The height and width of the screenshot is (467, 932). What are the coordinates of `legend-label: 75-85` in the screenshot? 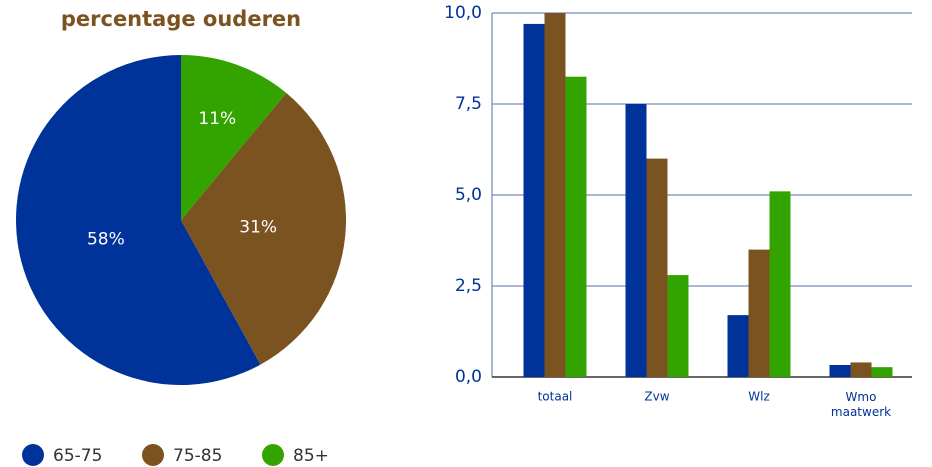 It's located at (197, 456).